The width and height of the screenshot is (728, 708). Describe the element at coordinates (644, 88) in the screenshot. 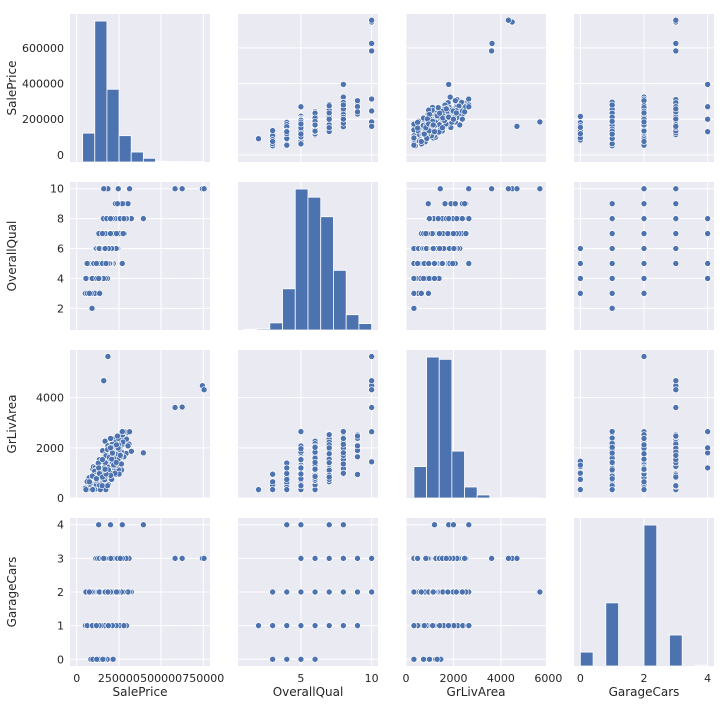

I see `panel-SalePrice-vs-GarageCars` at that location.